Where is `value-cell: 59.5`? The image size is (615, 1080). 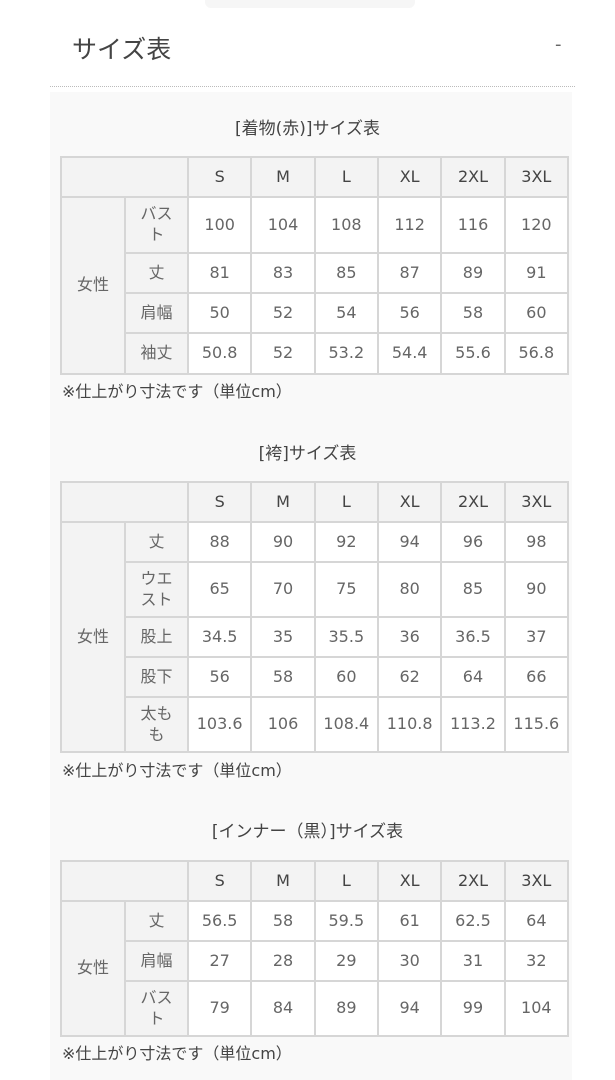
value-cell: 59.5 is located at coordinates (346, 921).